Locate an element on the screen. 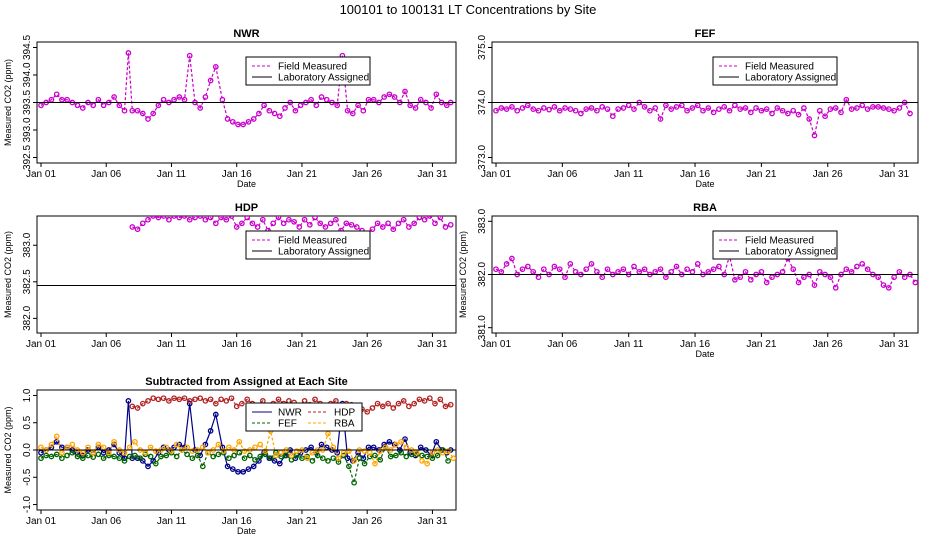  fef-legend-box is located at coordinates (775, 71).